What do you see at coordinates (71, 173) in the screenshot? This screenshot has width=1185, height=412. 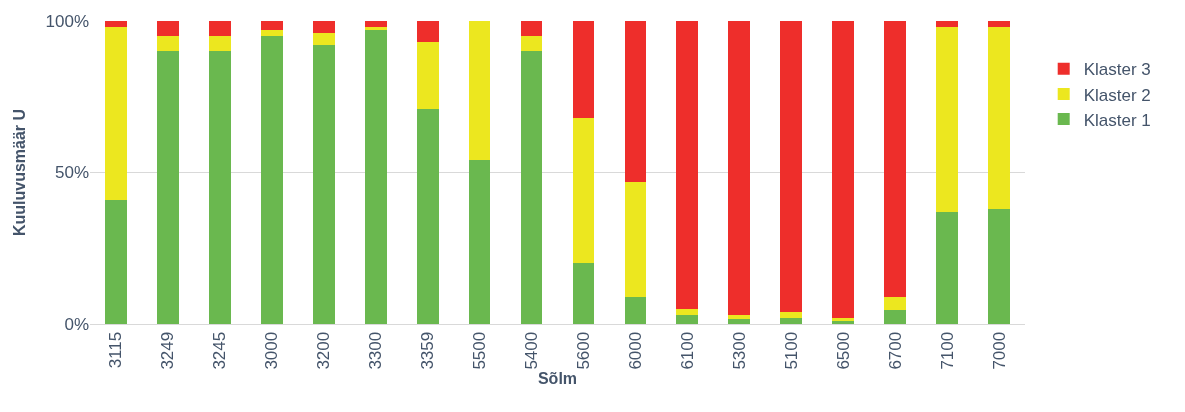 I see `y-tick-label: 50%` at bounding box center [71, 173].